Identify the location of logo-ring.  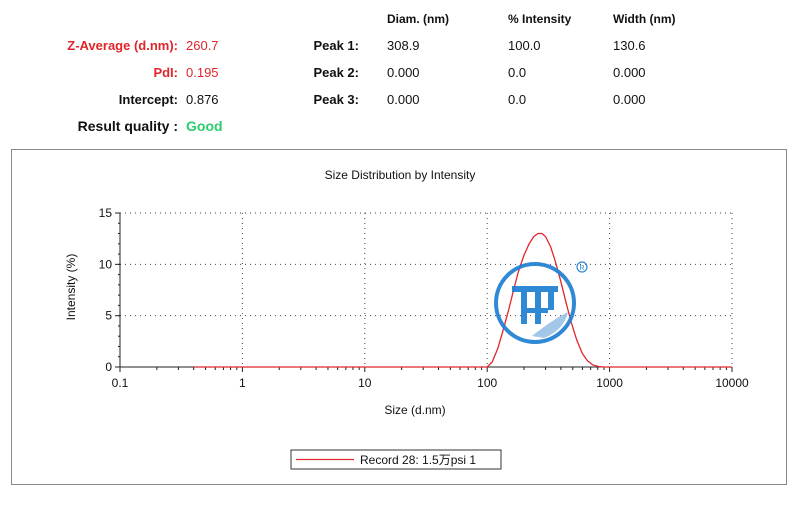
(535, 303).